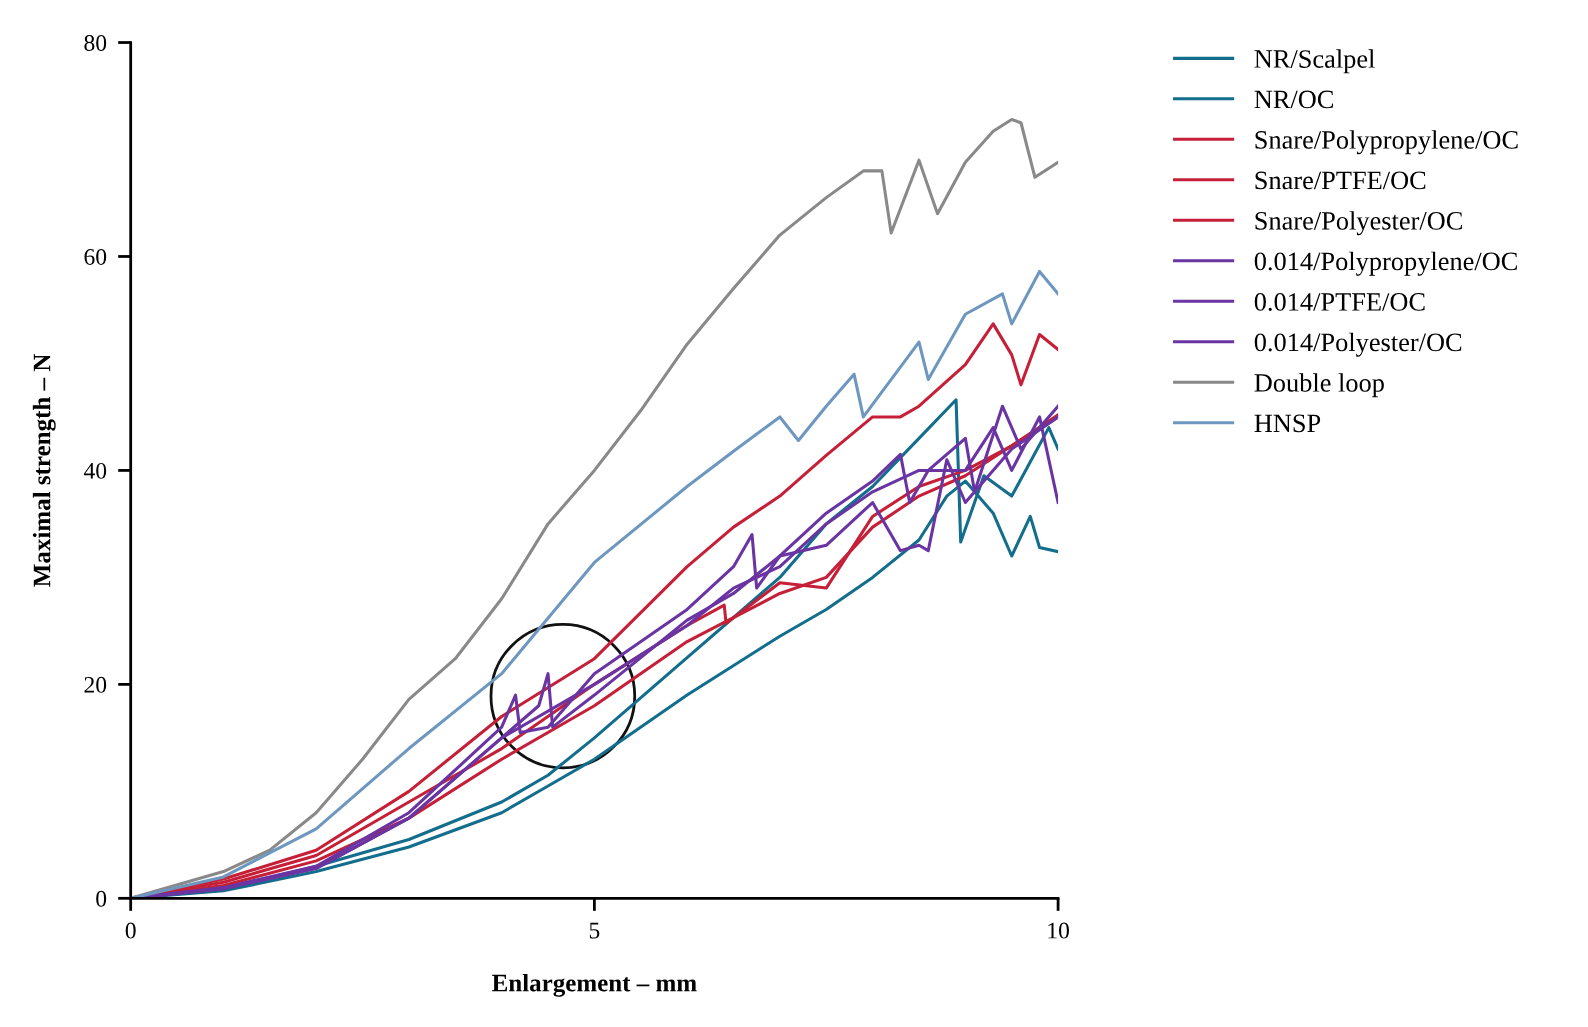 This screenshot has width=1588, height=1027. What do you see at coordinates (95, 256) in the screenshot?
I see `y-tick-label: 60` at bounding box center [95, 256].